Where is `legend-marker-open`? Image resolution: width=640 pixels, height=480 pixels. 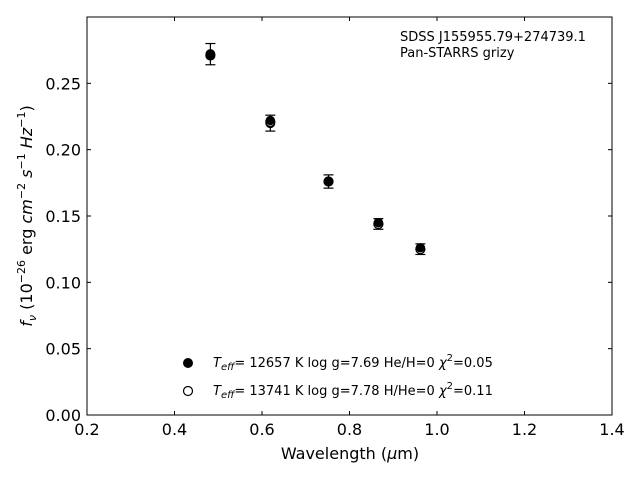
legend-marker-open is located at coordinates (188, 391).